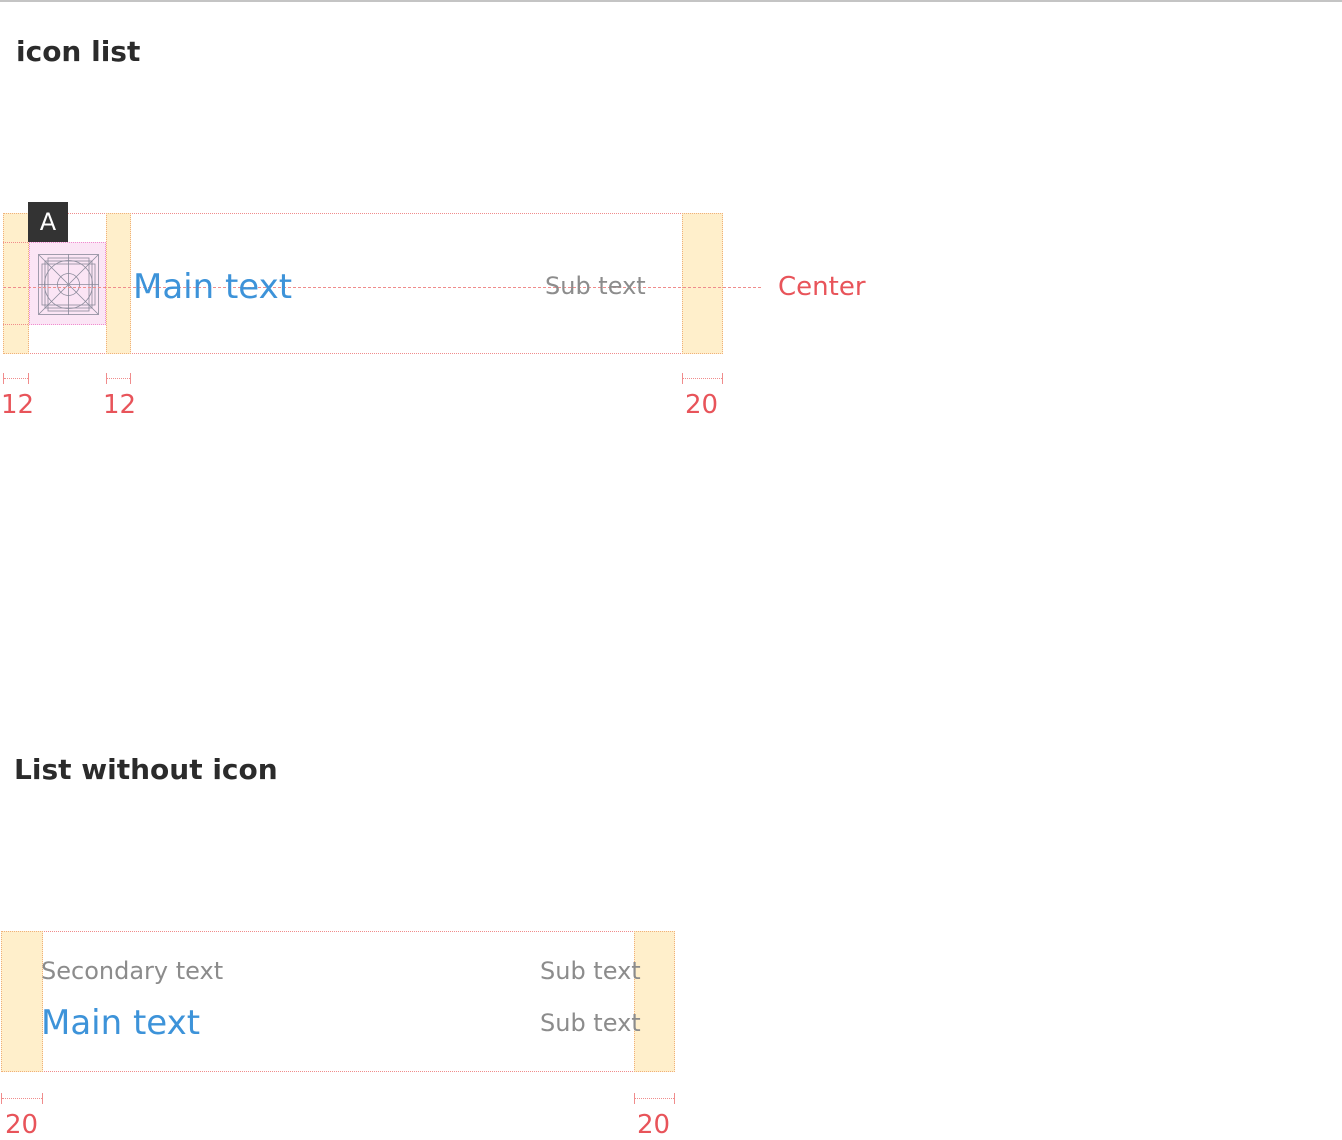 This screenshot has width=1342, height=1140. What do you see at coordinates (16, 378) in the screenshot?
I see `dimension-left-padding` at bounding box center [16, 378].